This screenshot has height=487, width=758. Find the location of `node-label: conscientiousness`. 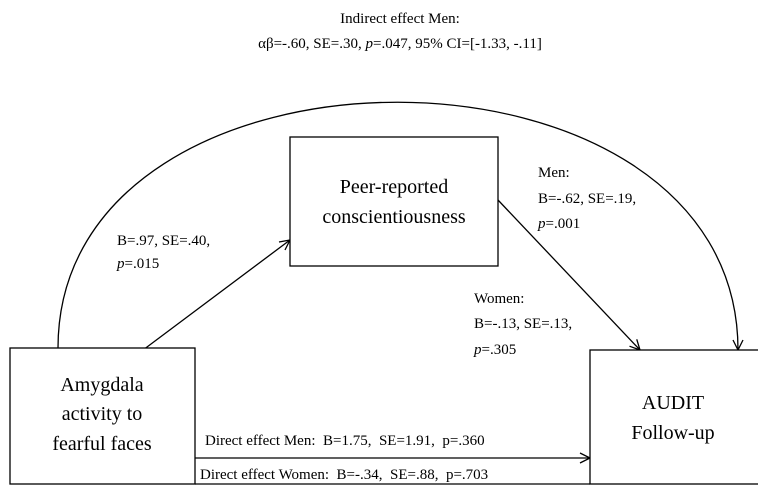

node-label: conscientiousness is located at coordinates (394, 217).